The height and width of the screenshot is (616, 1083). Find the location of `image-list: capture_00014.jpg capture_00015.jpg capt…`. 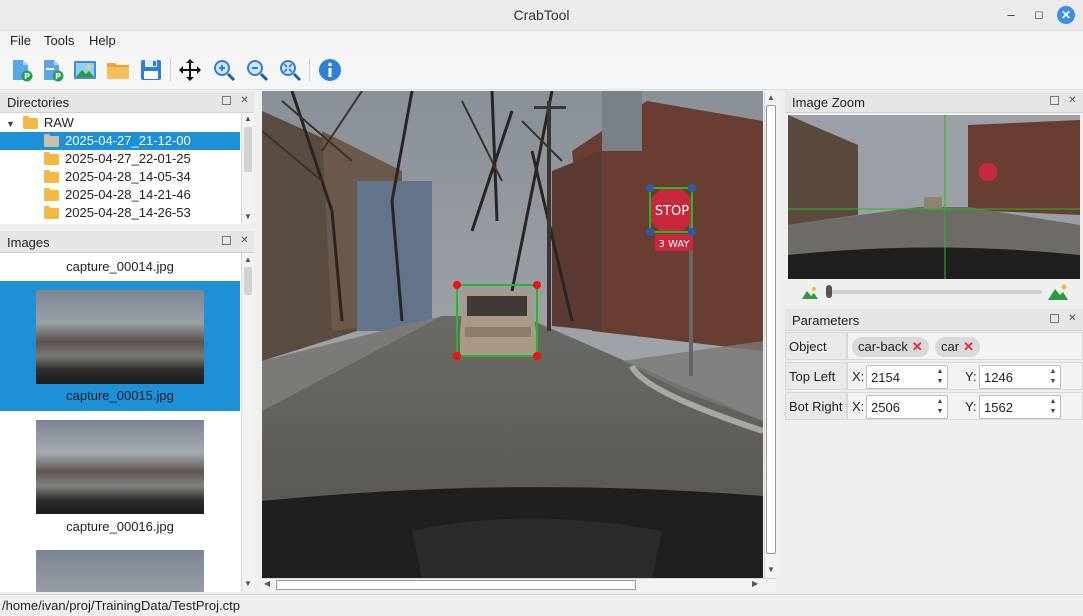

image-list: capture_00014.jpg capture_00015.jpg capt… is located at coordinates (127, 422).